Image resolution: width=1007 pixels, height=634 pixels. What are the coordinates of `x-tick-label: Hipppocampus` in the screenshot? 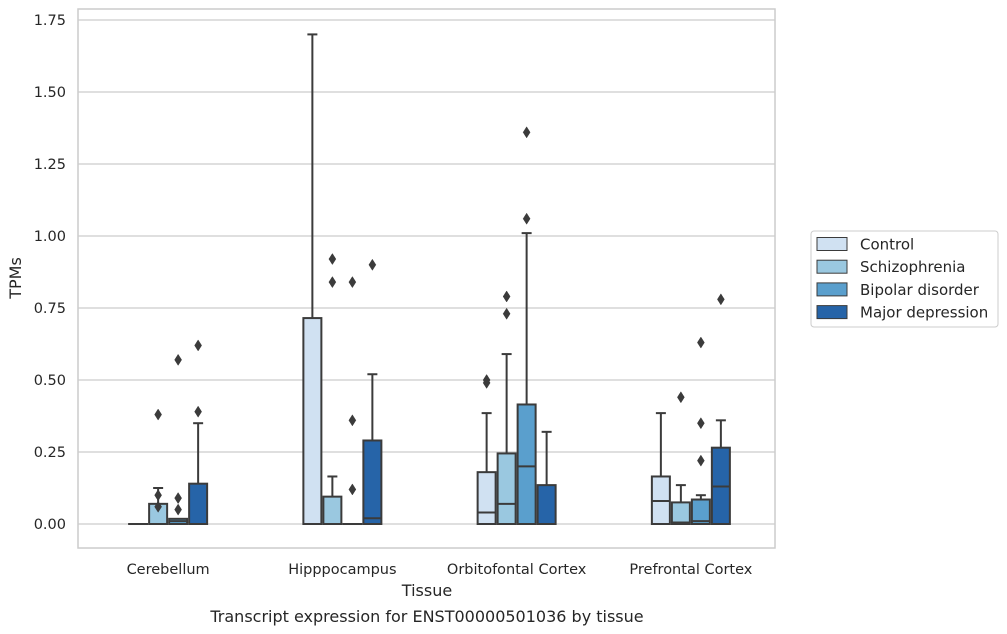 It's located at (342, 570).